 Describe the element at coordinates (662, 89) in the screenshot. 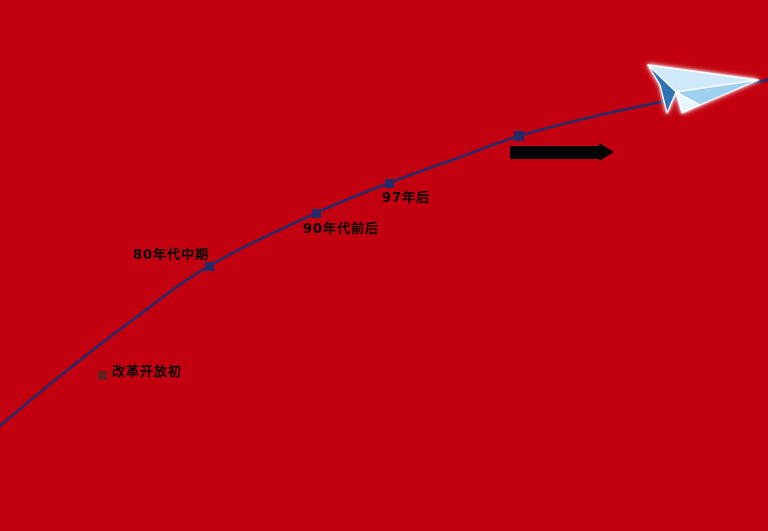

I see `paper-plane-body` at that location.